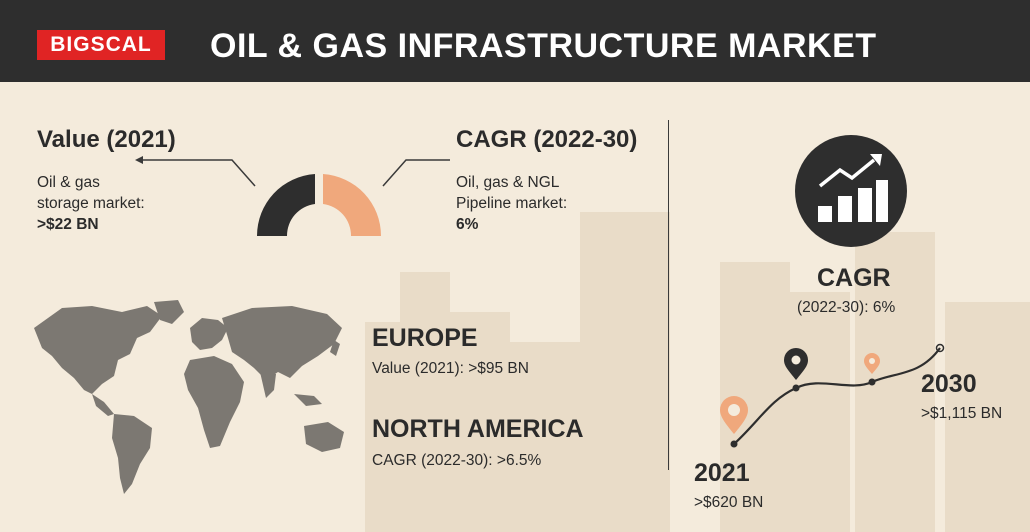 The image size is (1030, 532). What do you see at coordinates (854, 278) in the screenshot?
I see `growth-heading: CAGR` at bounding box center [854, 278].